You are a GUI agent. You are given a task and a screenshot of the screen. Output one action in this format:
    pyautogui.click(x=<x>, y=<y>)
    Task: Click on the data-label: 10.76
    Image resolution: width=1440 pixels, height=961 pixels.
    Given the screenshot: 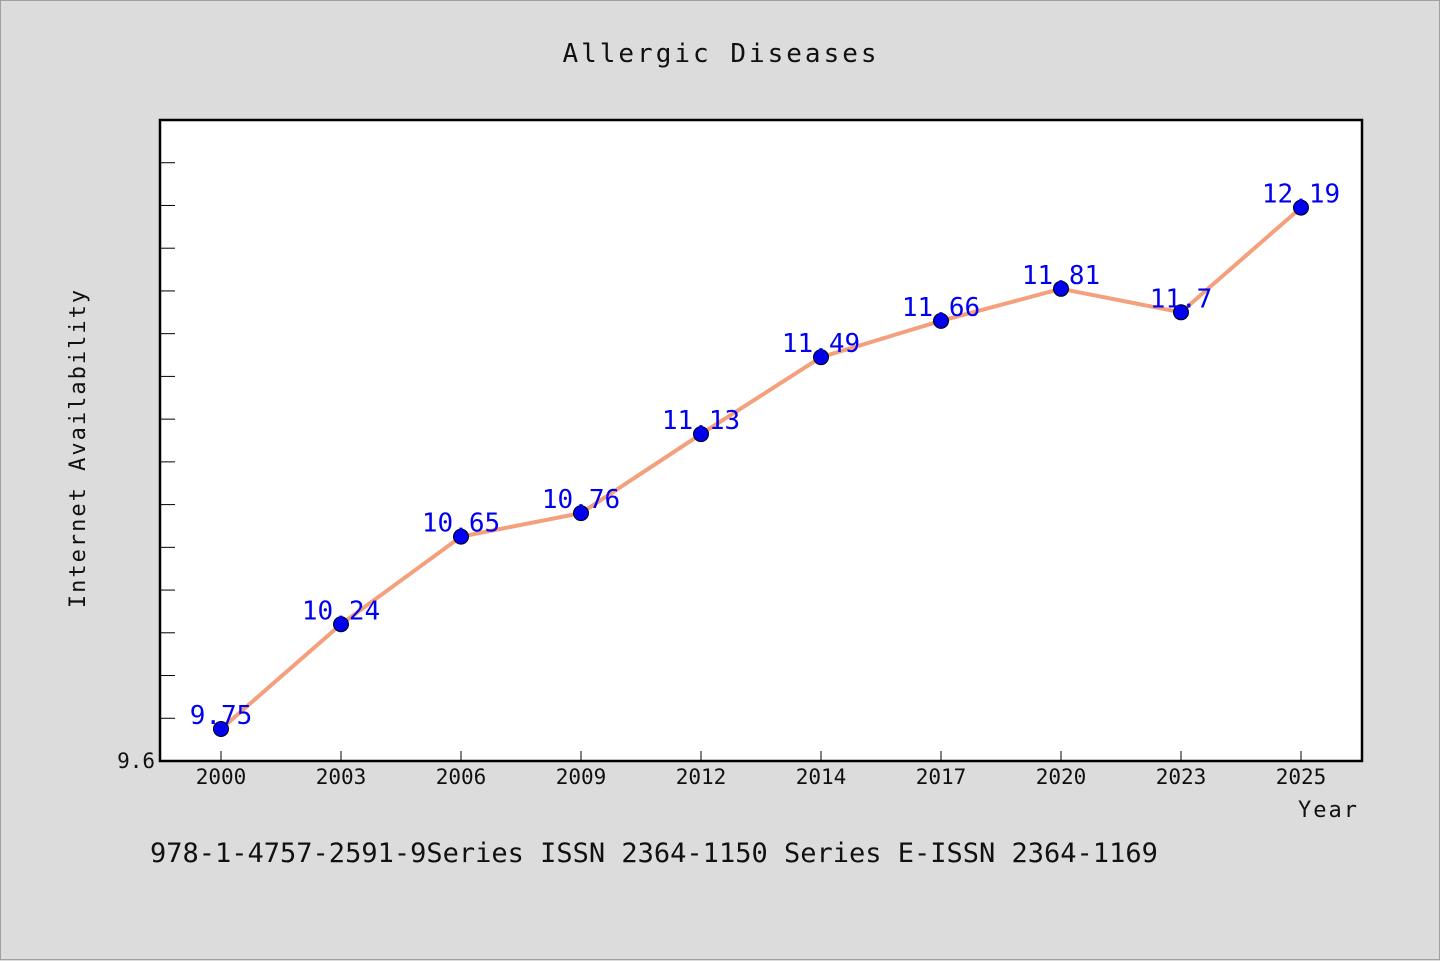 What is the action you would take?
    pyautogui.click(x=581, y=500)
    